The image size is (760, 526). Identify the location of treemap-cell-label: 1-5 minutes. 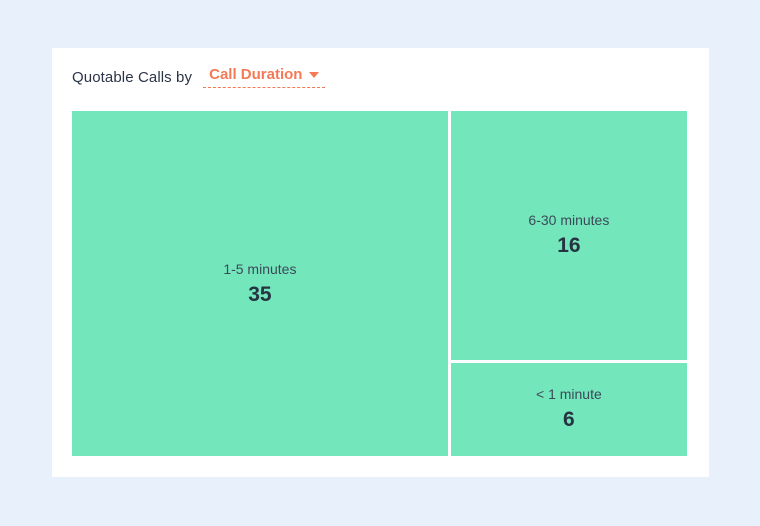
(260, 268).